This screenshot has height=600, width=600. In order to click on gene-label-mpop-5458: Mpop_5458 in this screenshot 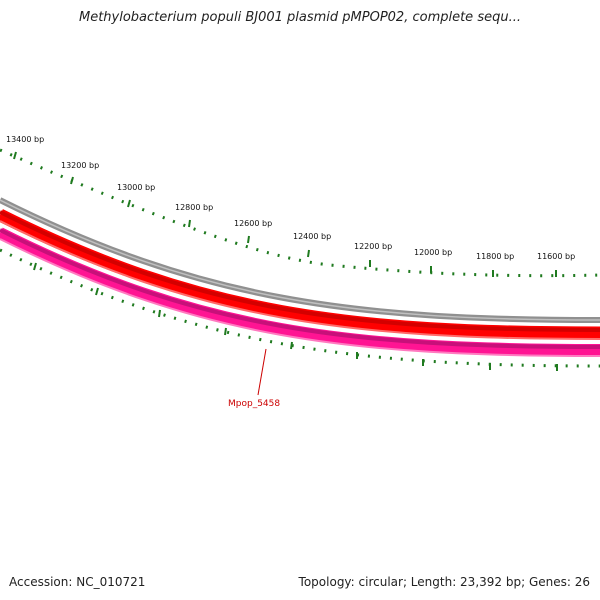, I will do `click(254, 404)`.